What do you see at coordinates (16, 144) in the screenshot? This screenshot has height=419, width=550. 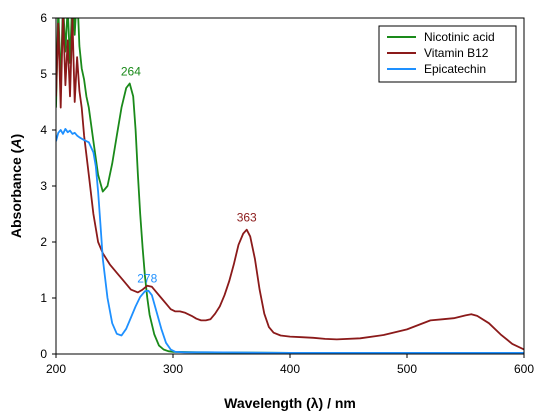 I see `y-axis-title-symbol: A` at bounding box center [16, 144].